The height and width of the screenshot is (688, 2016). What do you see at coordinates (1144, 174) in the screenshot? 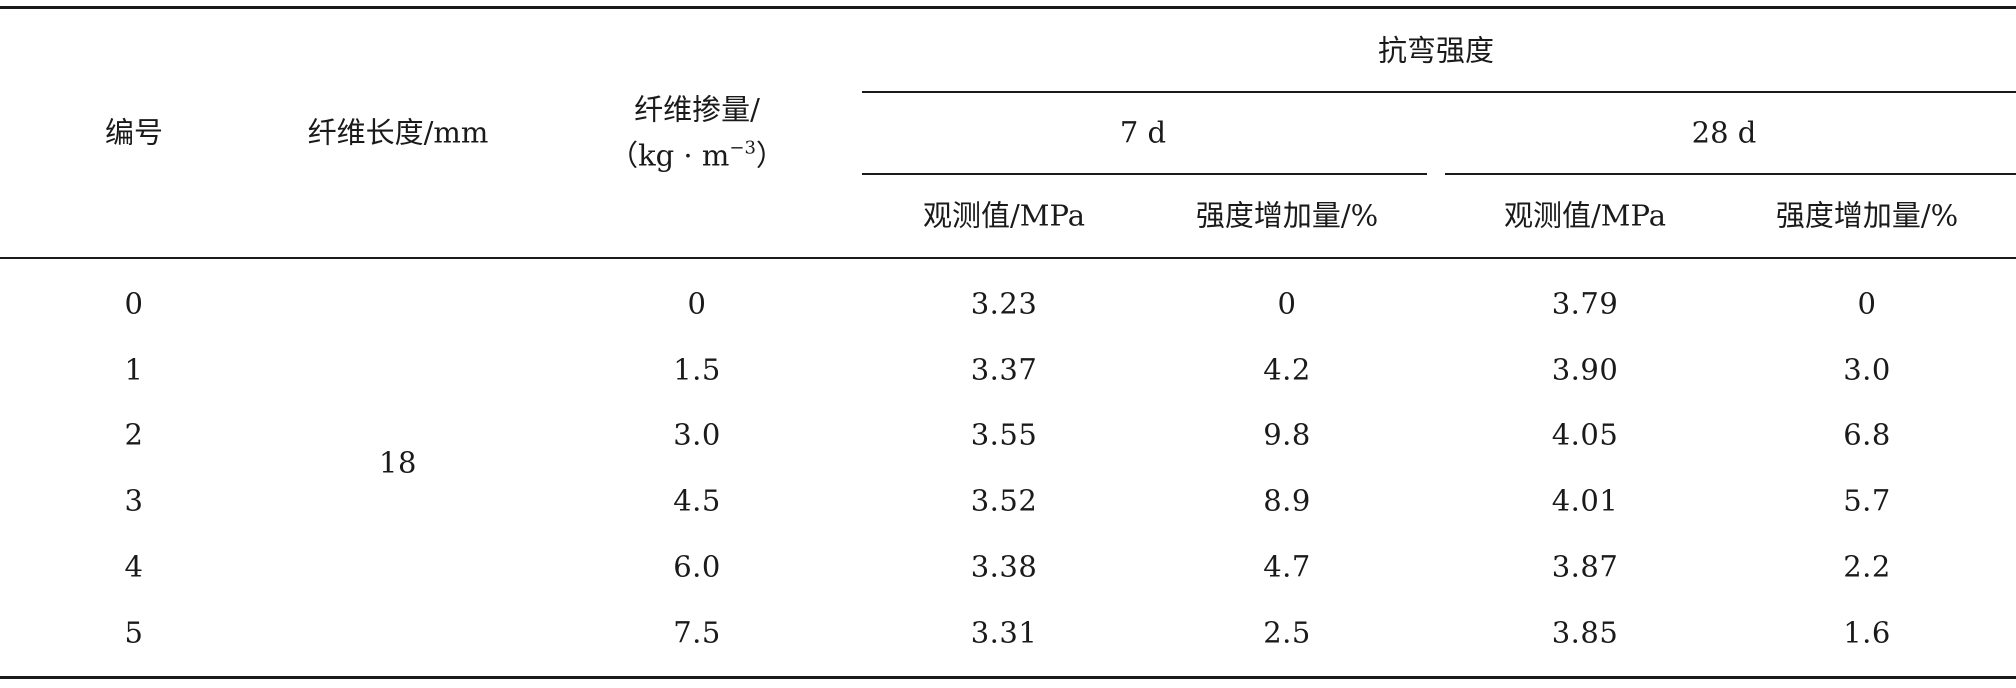
I see `age-7d-underline` at bounding box center [1144, 174].